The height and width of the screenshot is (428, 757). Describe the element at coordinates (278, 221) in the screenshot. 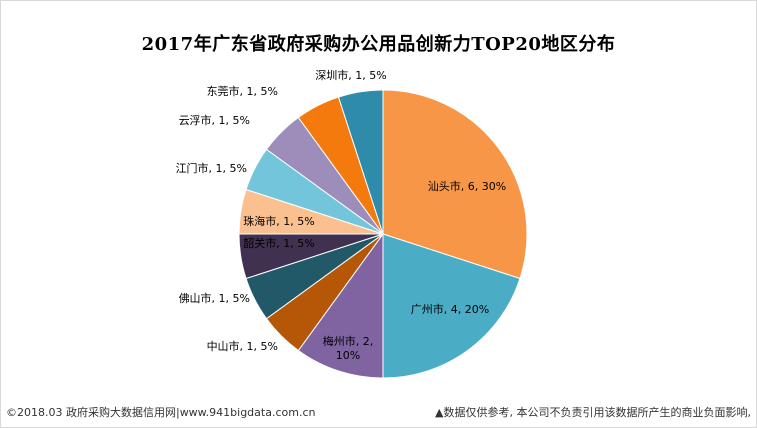

I see `data-label-7: 珠海市, 1, 5%` at that location.